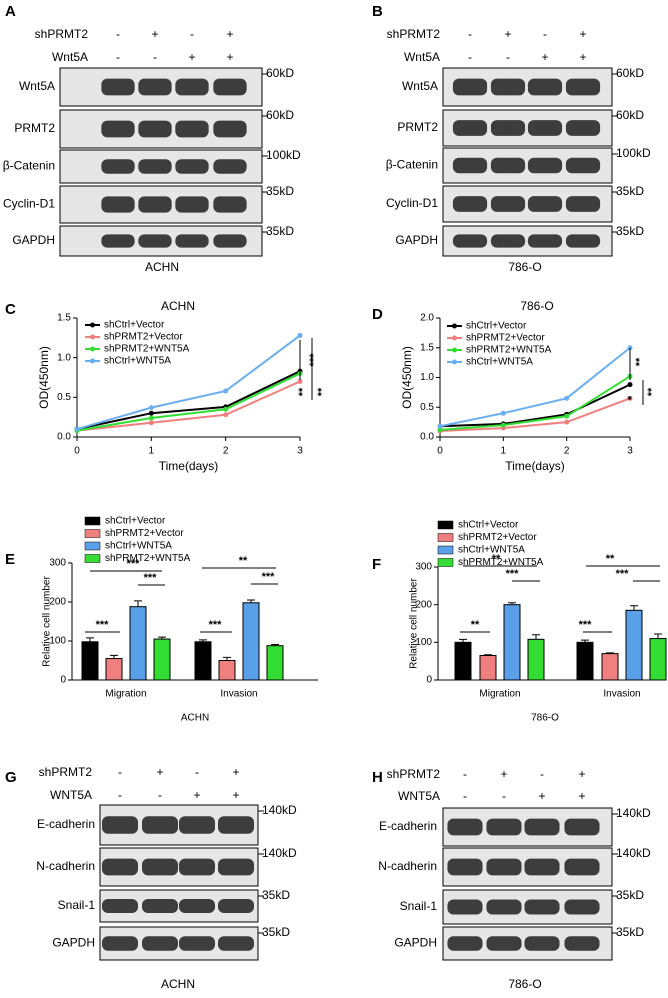 Image resolution: width=668 pixels, height=998 pixels. What do you see at coordinates (423, 567) in the screenshot?
I see `y-tick-label: 300` at bounding box center [423, 567].